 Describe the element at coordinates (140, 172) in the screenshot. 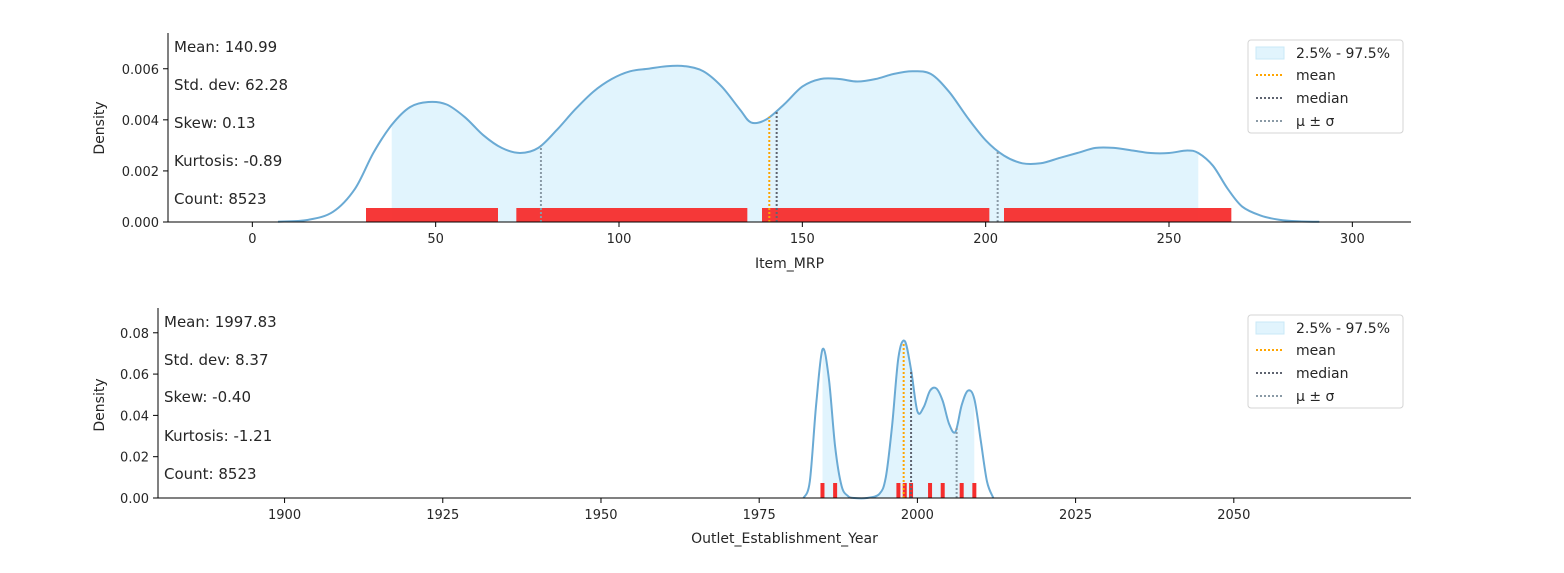

I see `y-tick-label: 0.002` at that location.